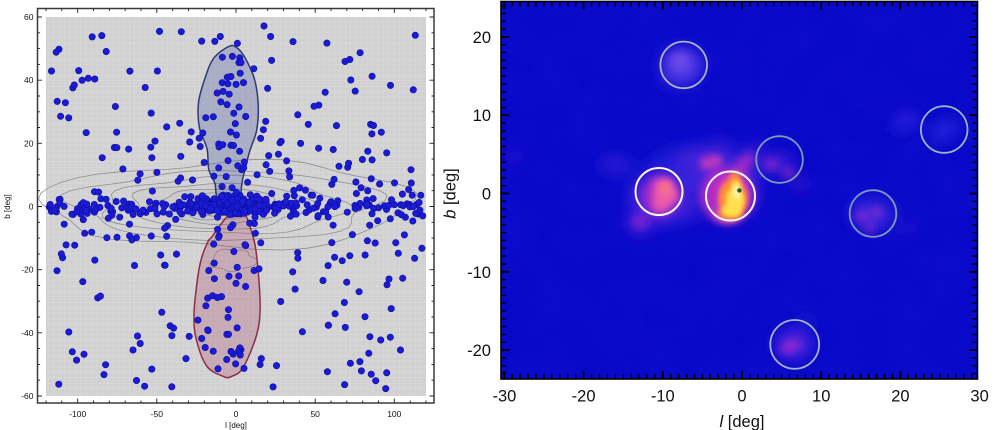 Image resolution: width=1000 pixels, height=430 pixels. Describe the element at coordinates (504, 397) in the screenshot. I see `svg-text: -30` at that location.